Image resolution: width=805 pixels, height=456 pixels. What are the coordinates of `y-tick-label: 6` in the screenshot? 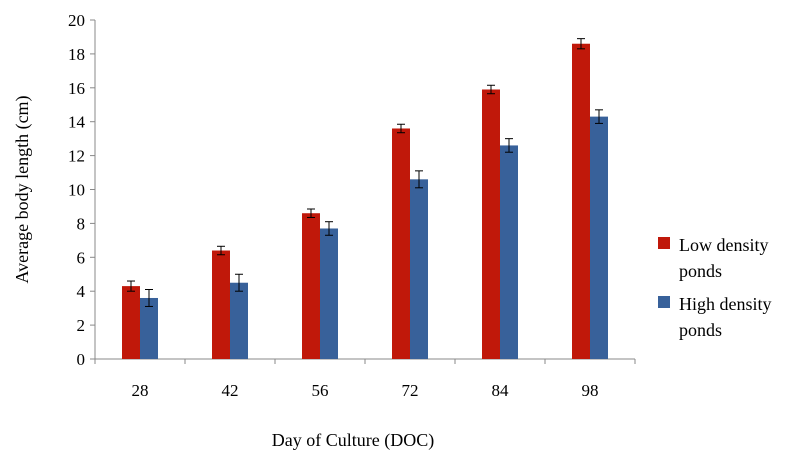 It's located at (81, 257).